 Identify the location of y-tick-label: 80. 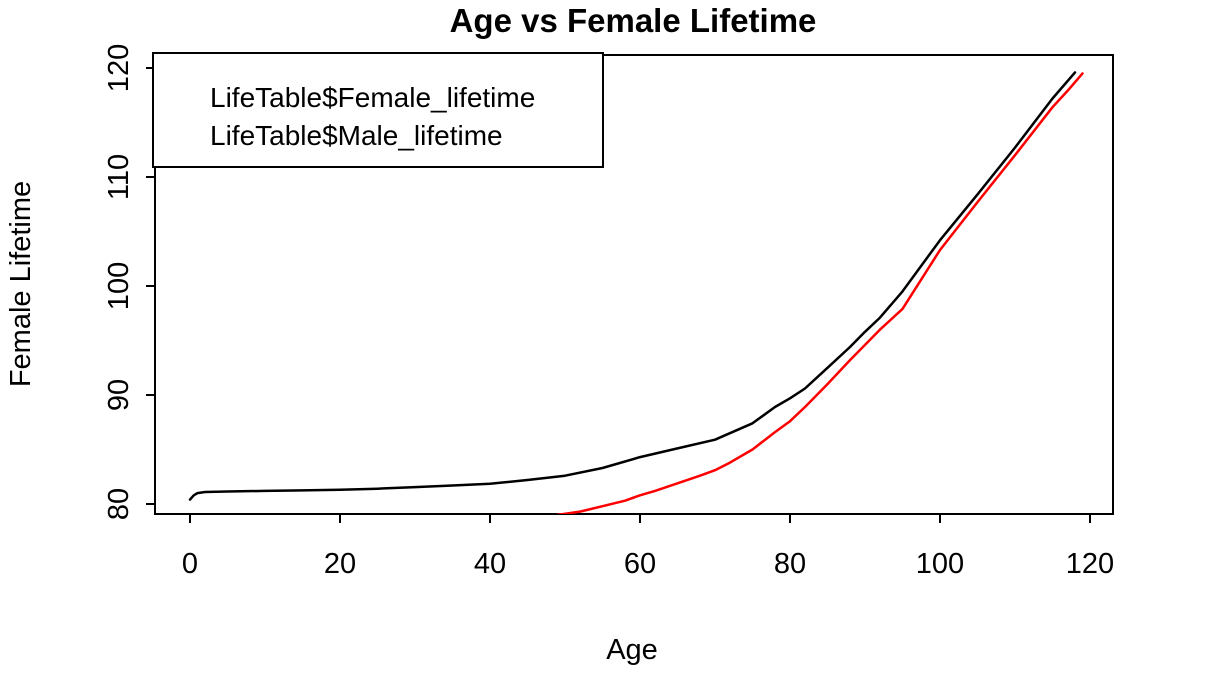
(119, 504).